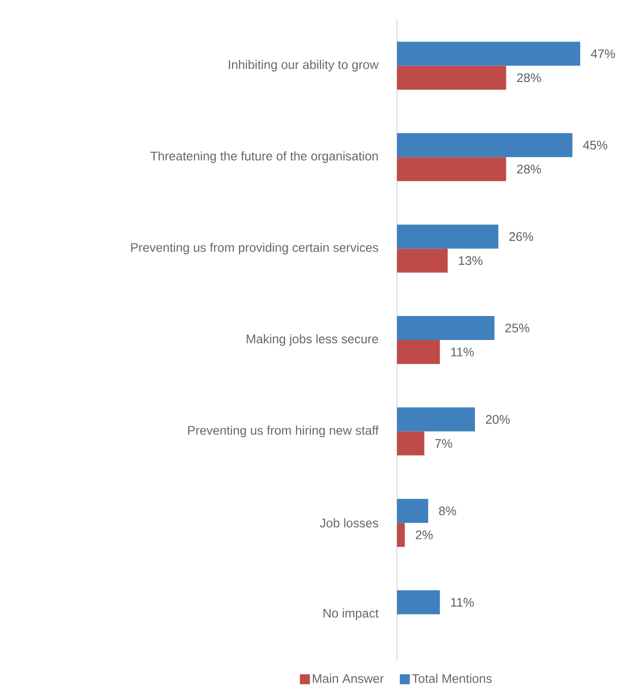 The image size is (626, 700). What do you see at coordinates (517, 328) in the screenshot?
I see `data-label: 25%` at bounding box center [517, 328].